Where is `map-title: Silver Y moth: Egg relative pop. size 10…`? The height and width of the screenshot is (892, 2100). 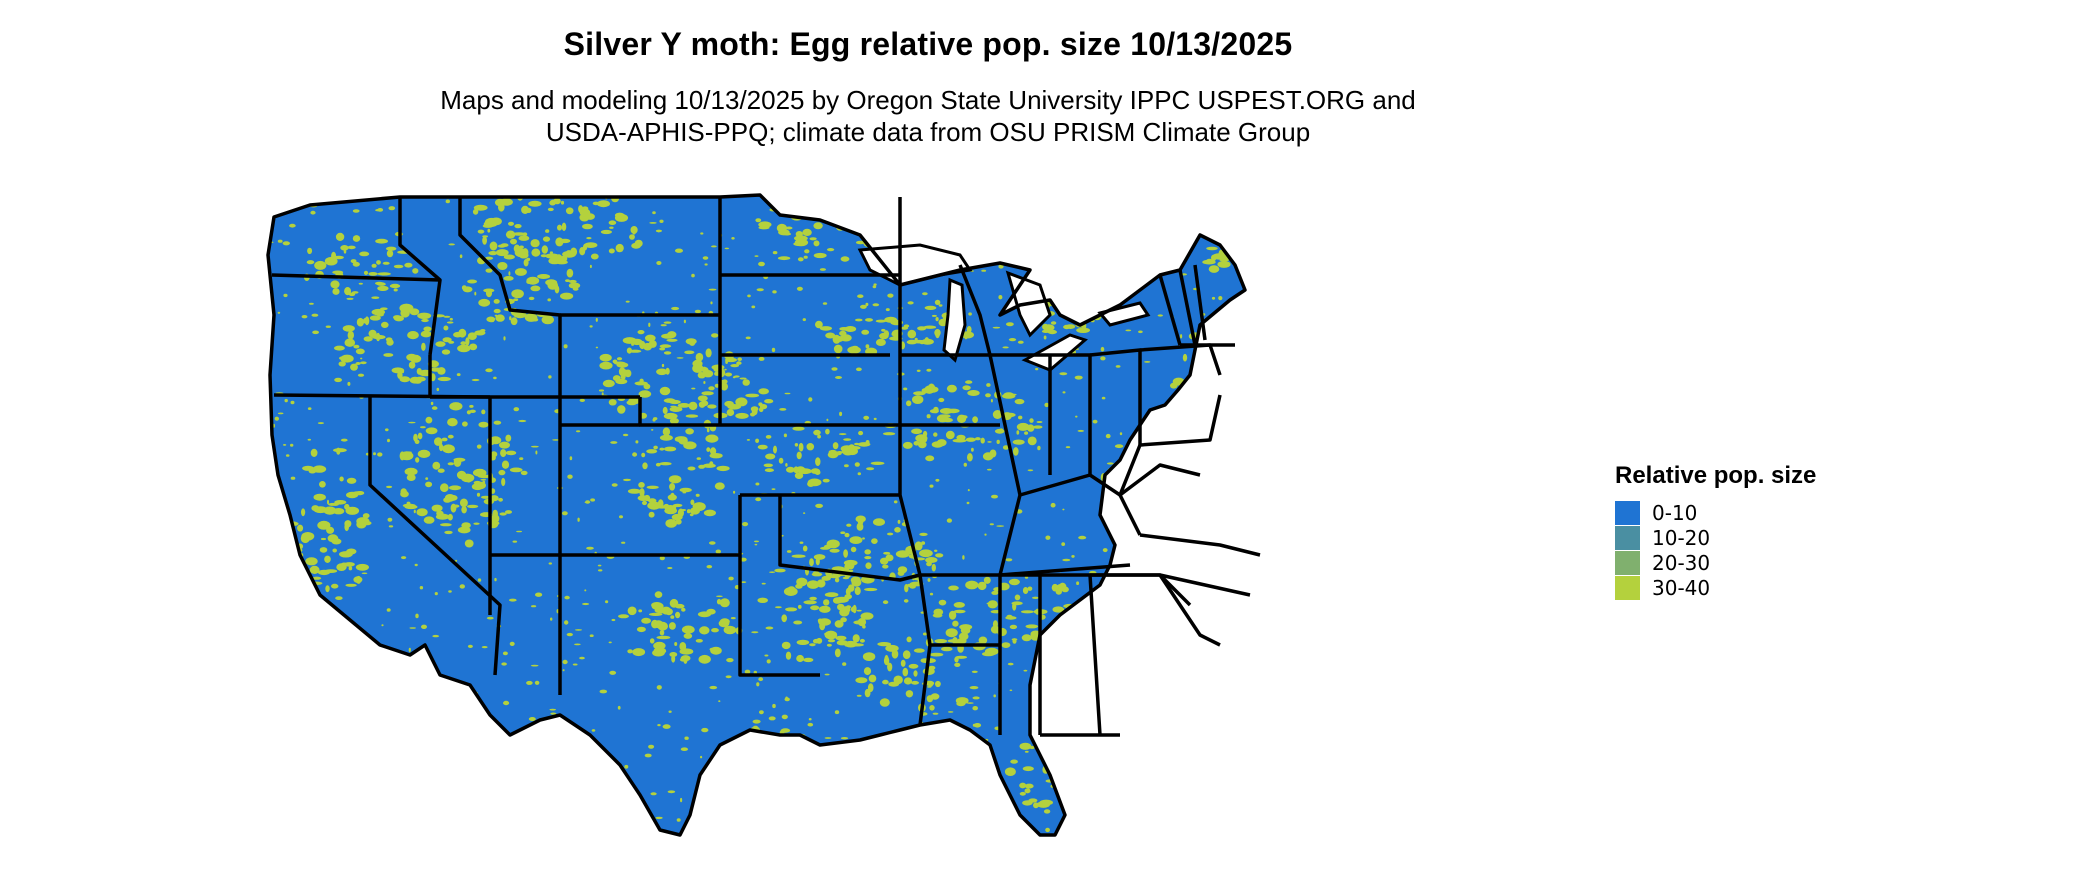 map-title: Silver Y moth: Egg relative pop. size 10… is located at coordinates (928, 44).